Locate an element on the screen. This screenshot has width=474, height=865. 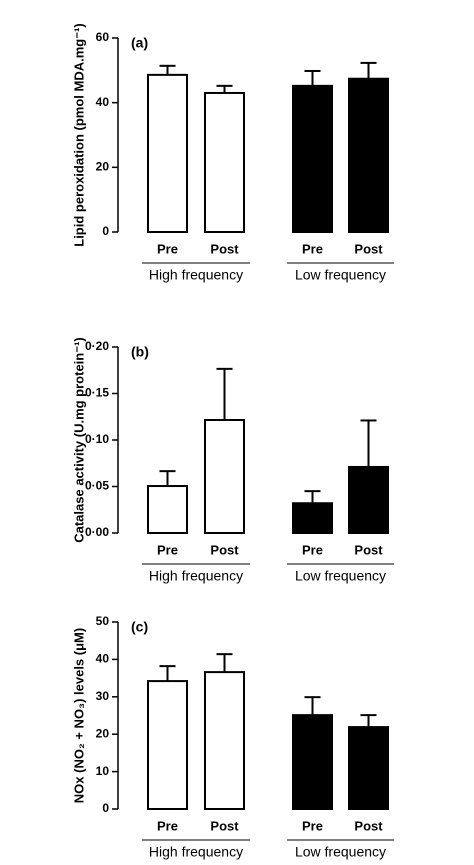
y-tick-label: 50 is located at coordinates (103, 621).